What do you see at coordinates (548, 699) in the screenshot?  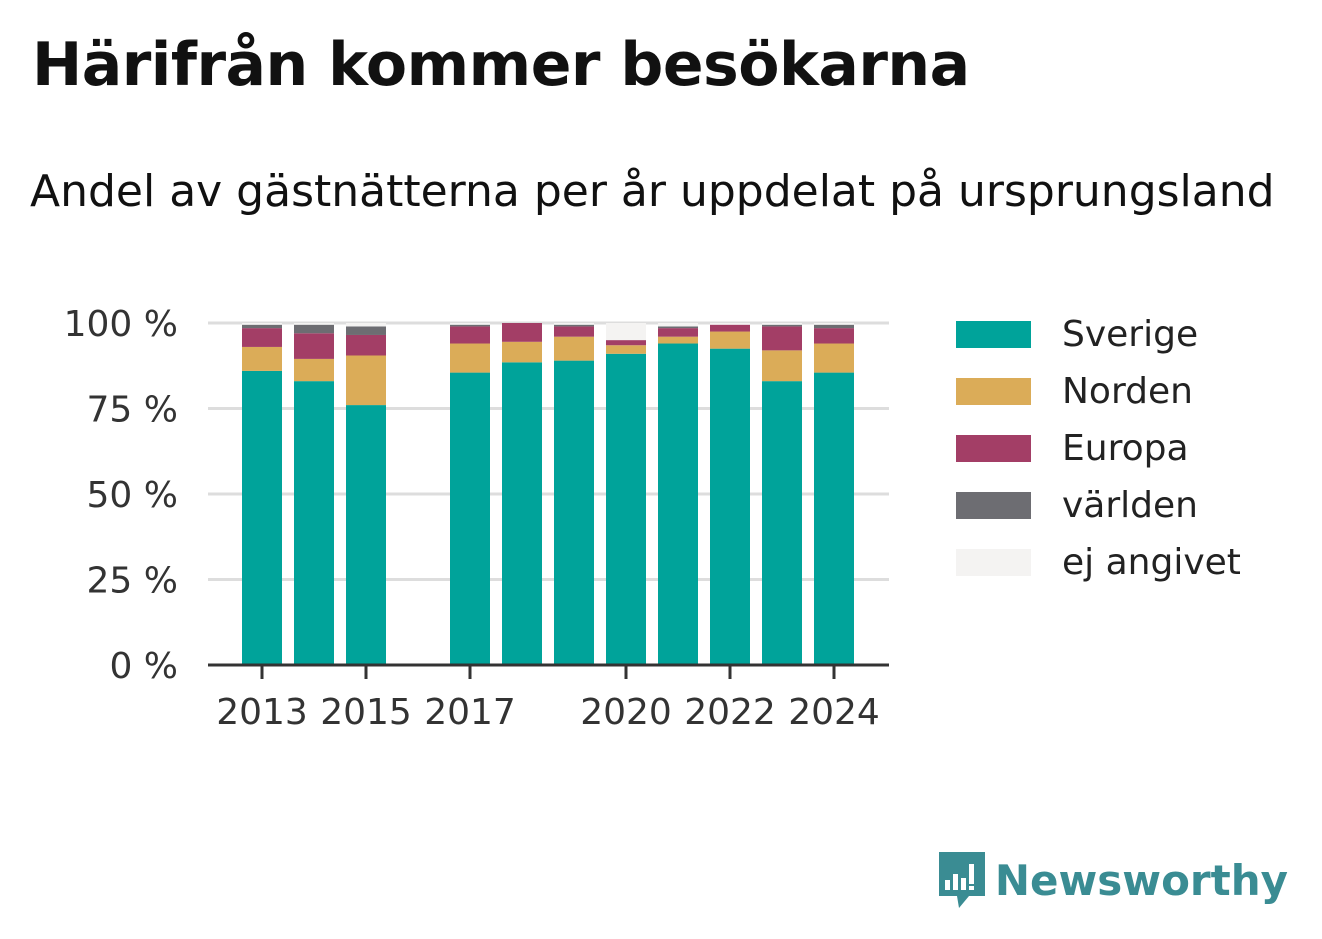 I see `x-axis-labels: 2013 2015 2017 2020 2022 2024` at bounding box center [548, 699].